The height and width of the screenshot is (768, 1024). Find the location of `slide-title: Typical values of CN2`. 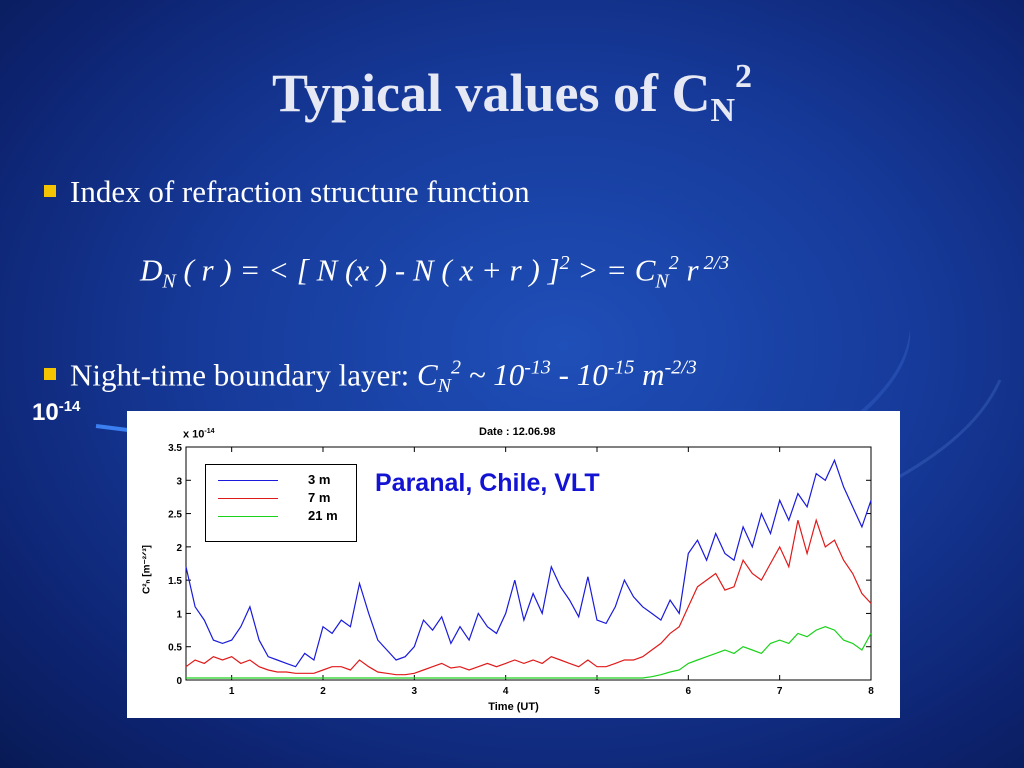

slide-title: Typical values of CN2 is located at coordinates (512, 93).